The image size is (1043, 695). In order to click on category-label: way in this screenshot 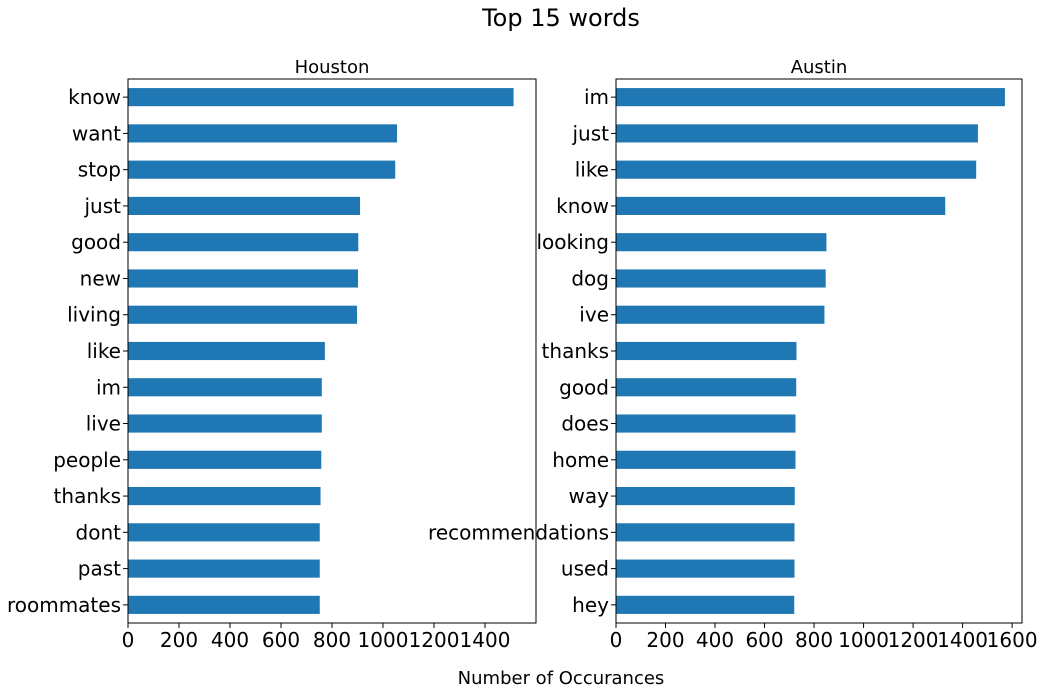, I will do `click(589, 496)`.